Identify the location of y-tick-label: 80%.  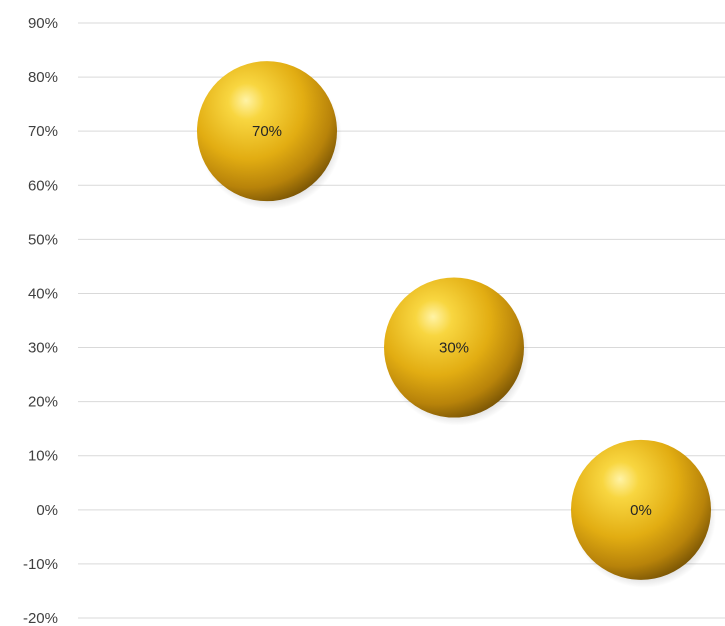
(43, 77).